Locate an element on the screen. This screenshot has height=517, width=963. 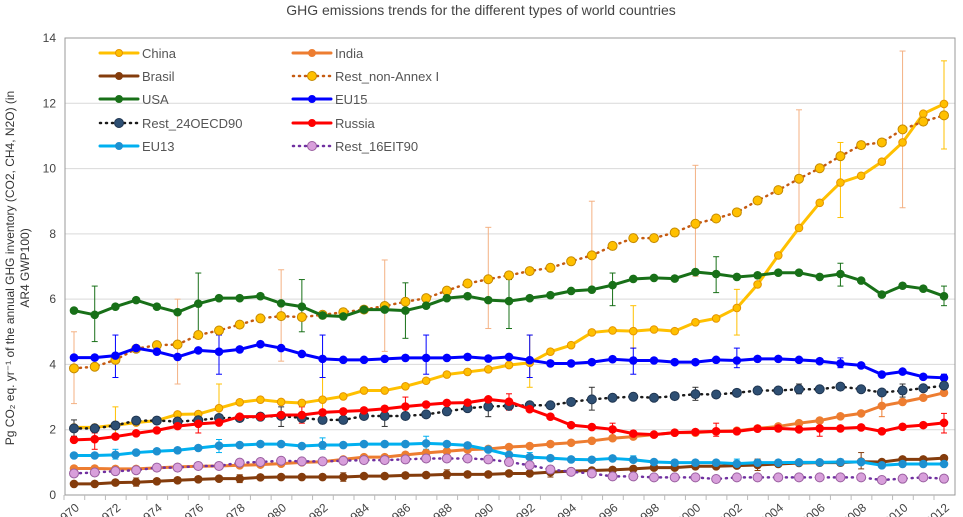
legend-item: India is located at coordinates (327, 53).